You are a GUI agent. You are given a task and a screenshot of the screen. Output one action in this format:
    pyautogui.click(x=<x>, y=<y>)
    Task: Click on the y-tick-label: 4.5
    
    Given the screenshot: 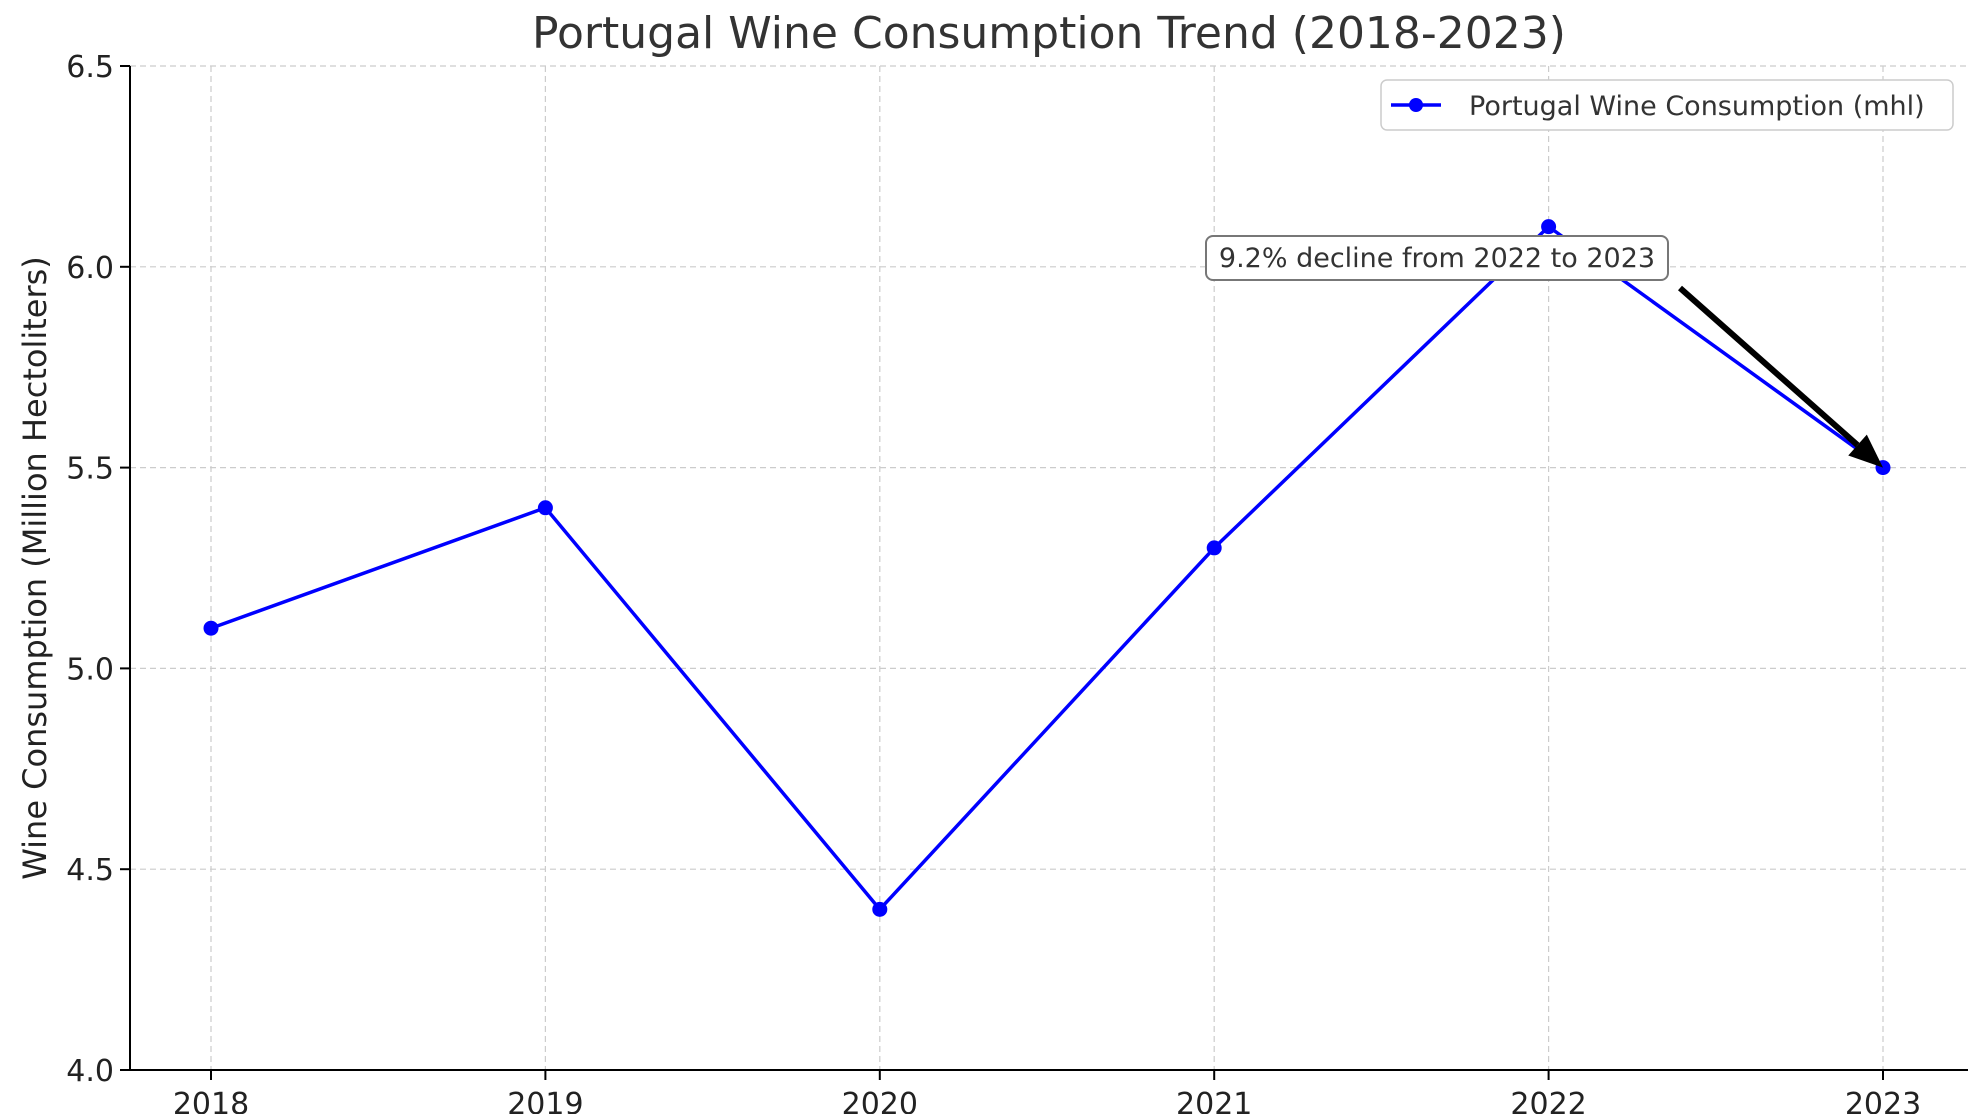 What is the action you would take?
    pyautogui.click(x=90, y=870)
    